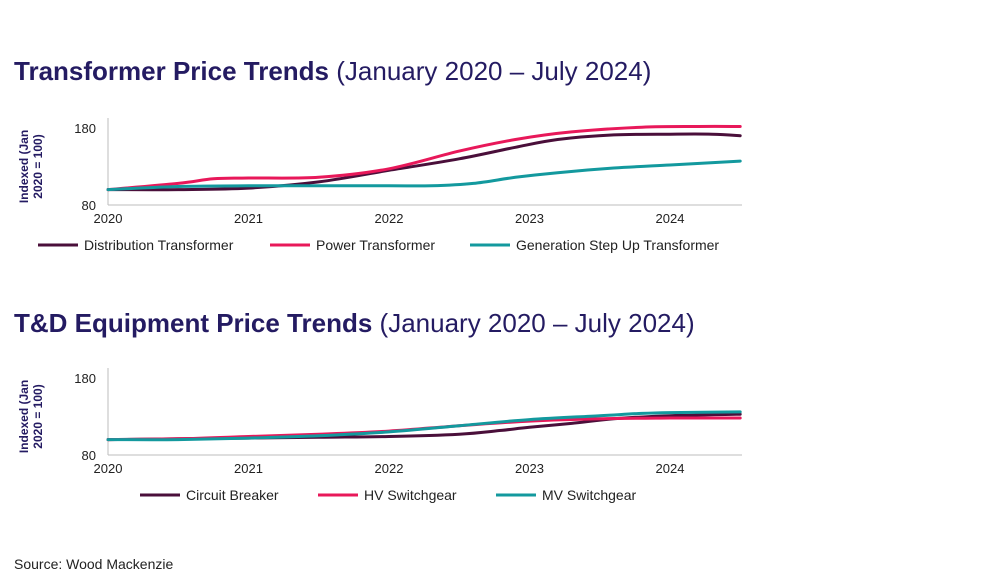  What do you see at coordinates (424, 175) in the screenshot?
I see `series-line-generation-step-up-transformer` at bounding box center [424, 175].